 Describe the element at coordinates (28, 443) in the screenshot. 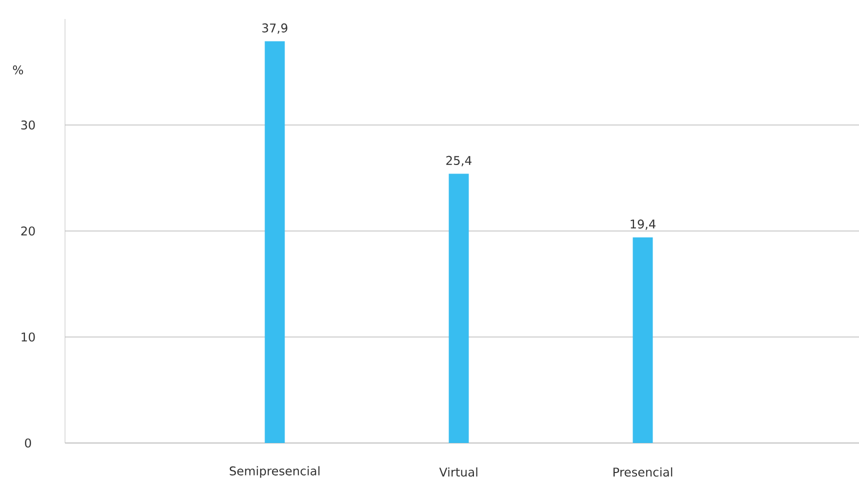

I see `y-tick-label: 0` at that location.